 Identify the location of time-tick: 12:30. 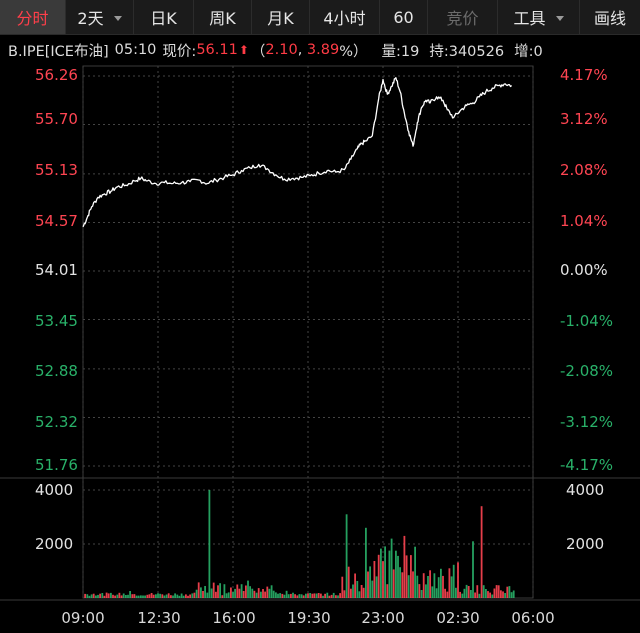
(159, 618).